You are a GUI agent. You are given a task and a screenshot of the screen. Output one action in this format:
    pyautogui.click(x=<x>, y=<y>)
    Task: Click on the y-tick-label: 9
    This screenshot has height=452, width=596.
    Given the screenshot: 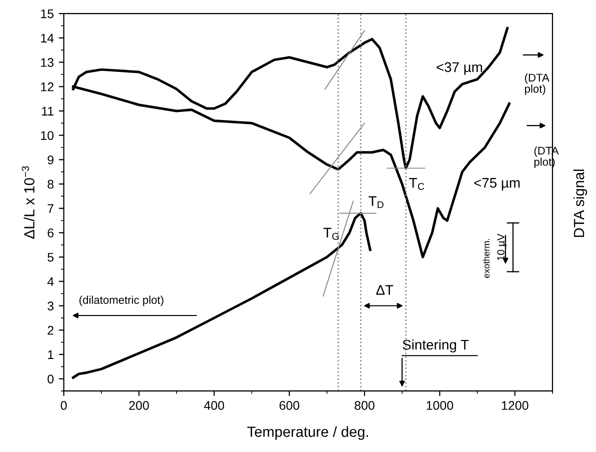 What is the action you would take?
    pyautogui.click(x=51, y=159)
    